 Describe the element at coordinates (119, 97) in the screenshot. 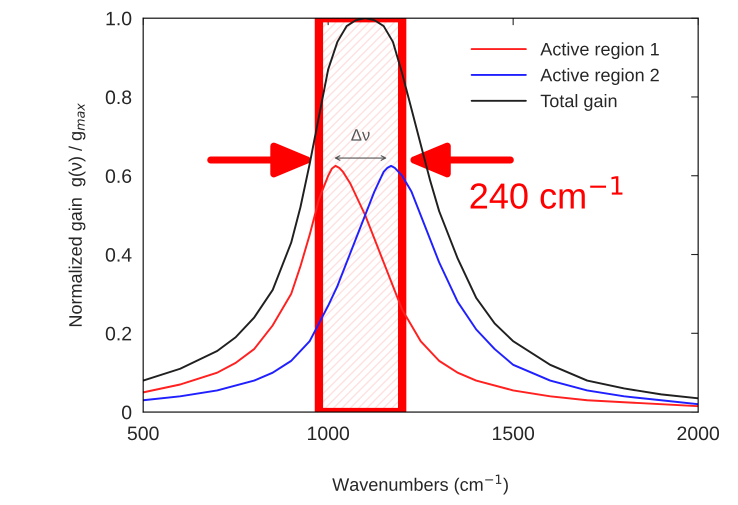

I see `y-tick-label: 0.8` at that location.